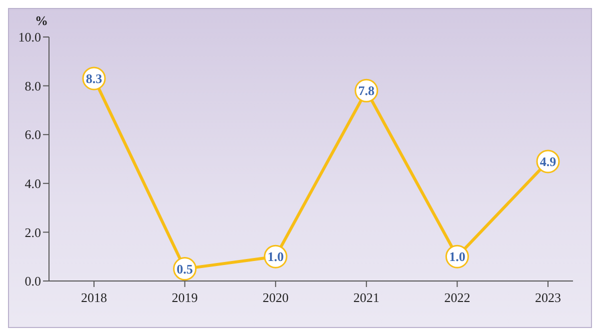 The image size is (600, 336). I want to click on x-tick-label: 2020, so click(275, 298).